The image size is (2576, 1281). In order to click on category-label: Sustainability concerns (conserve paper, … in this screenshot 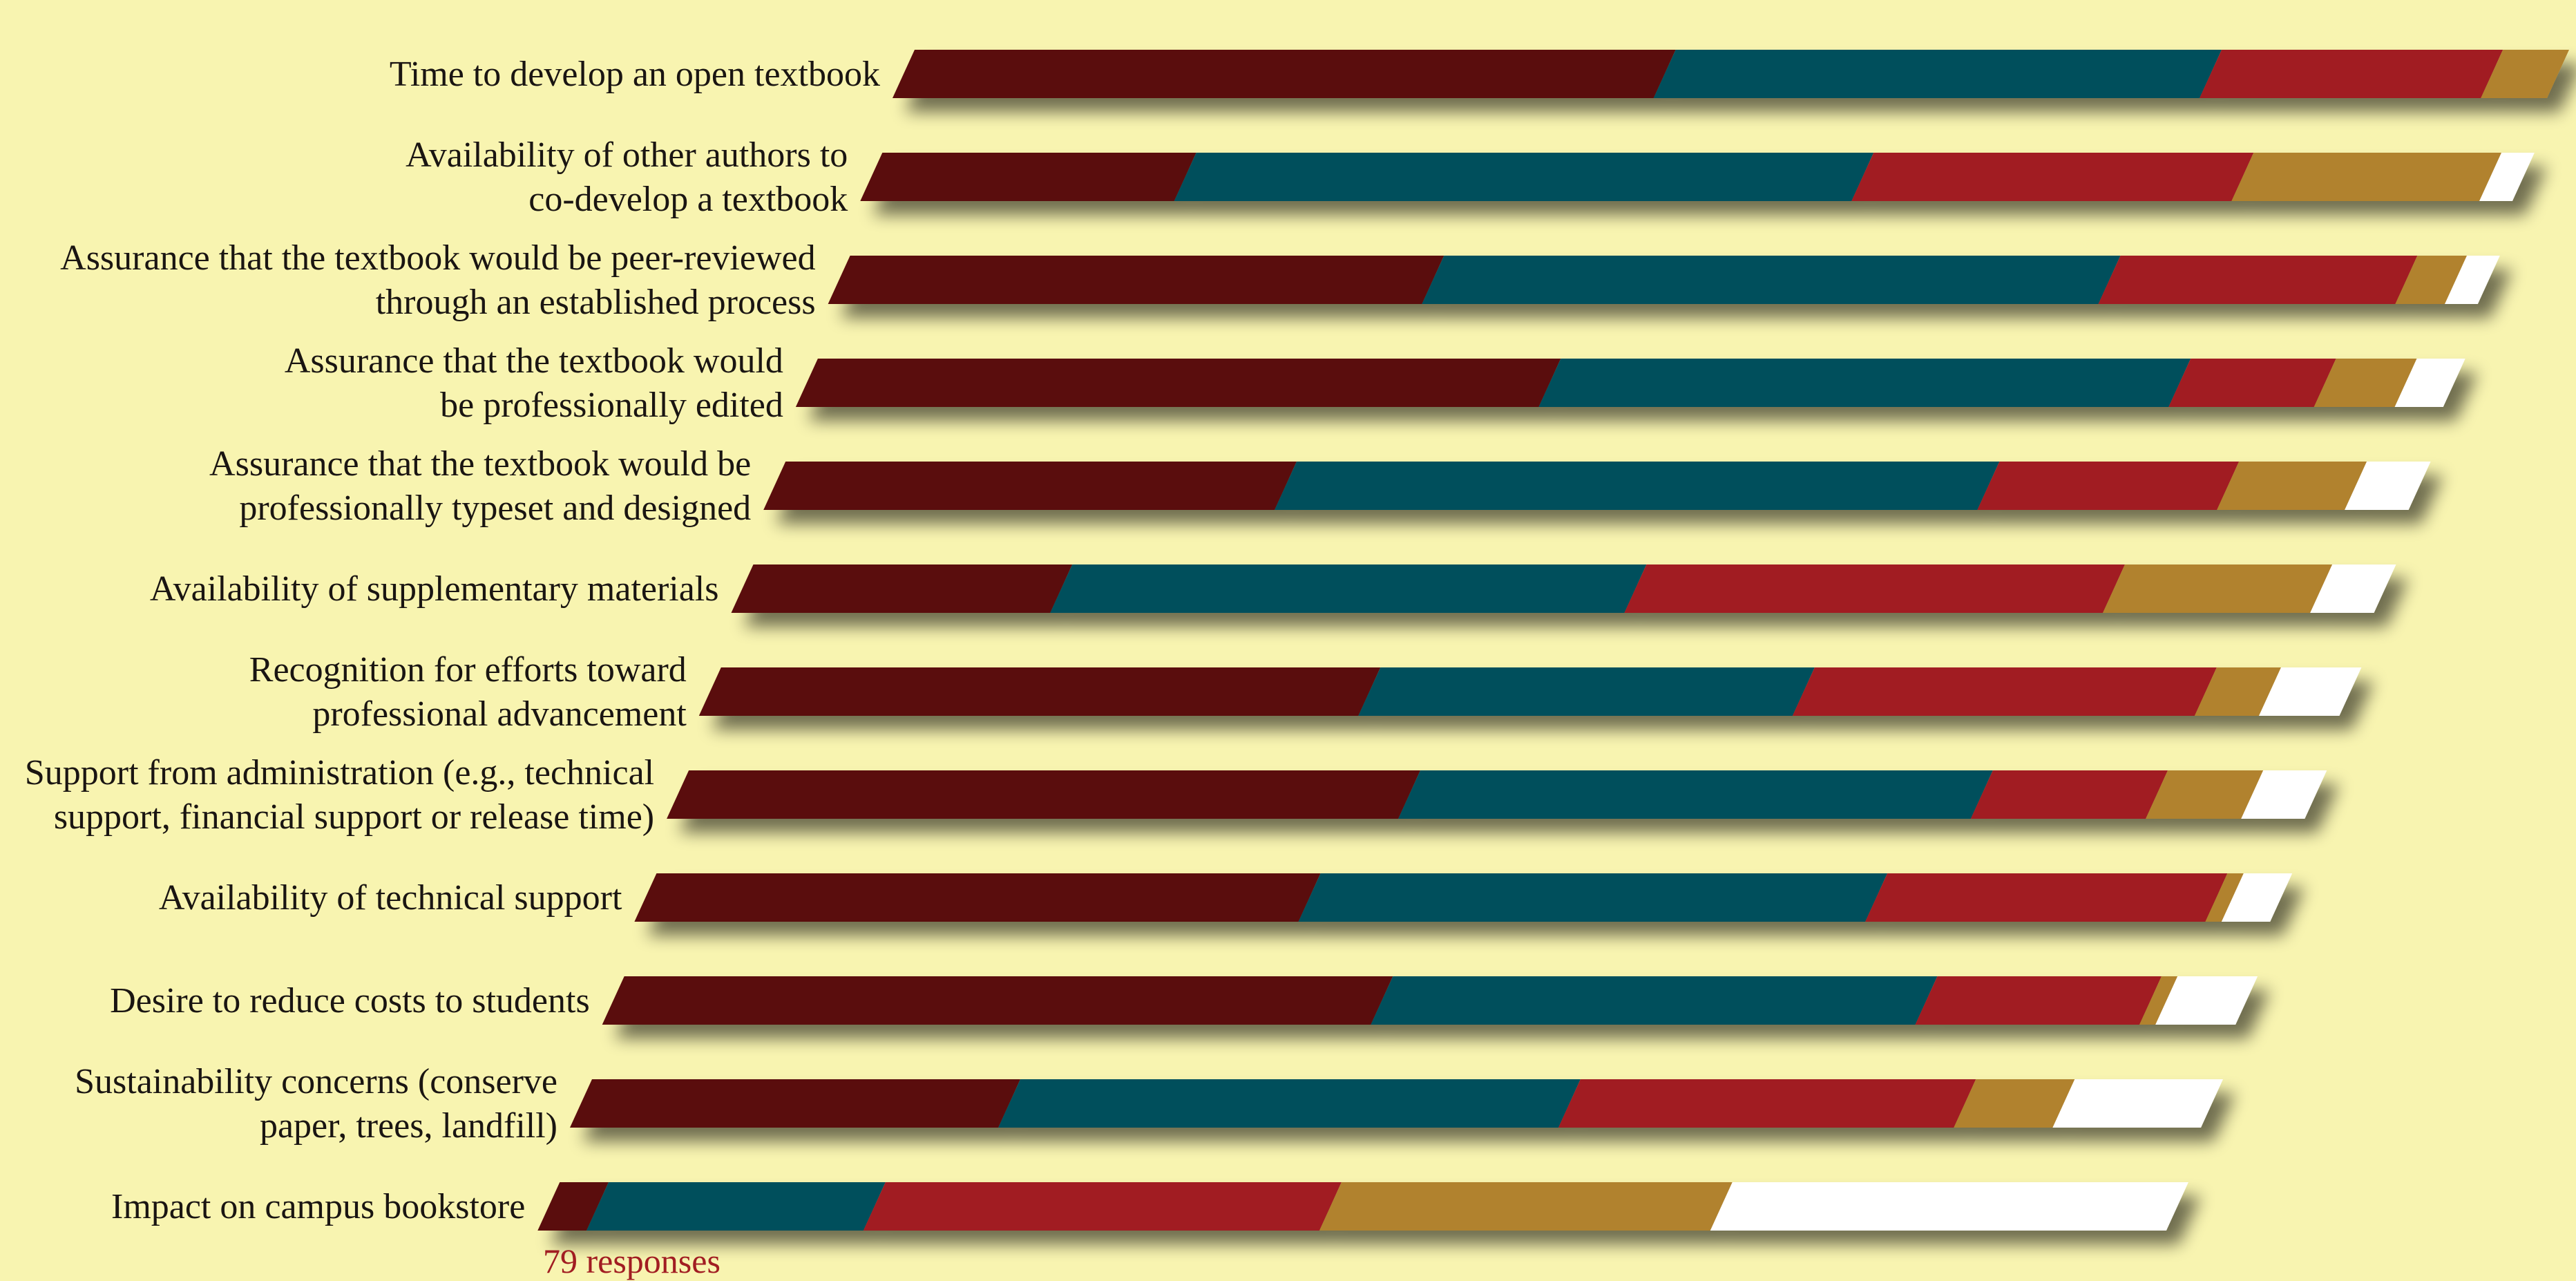, I will do `click(316, 1104)`.